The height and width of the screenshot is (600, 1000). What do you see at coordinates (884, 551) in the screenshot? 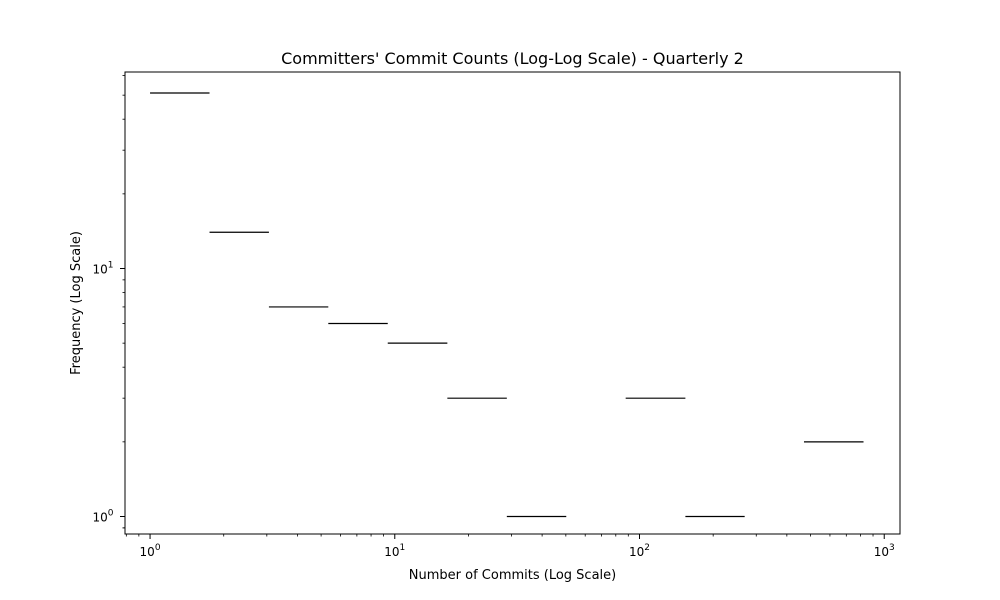
I see `x-tick-label: 10³` at bounding box center [884, 551].